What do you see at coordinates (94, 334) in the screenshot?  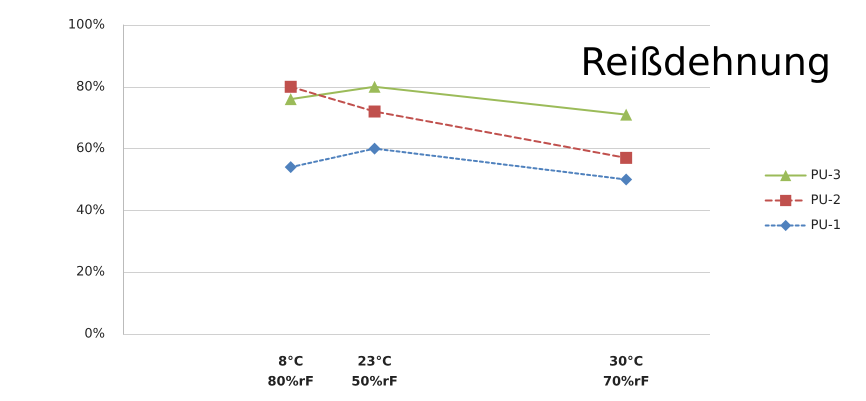 I see `y-tick-label: 0%` at bounding box center [94, 334].